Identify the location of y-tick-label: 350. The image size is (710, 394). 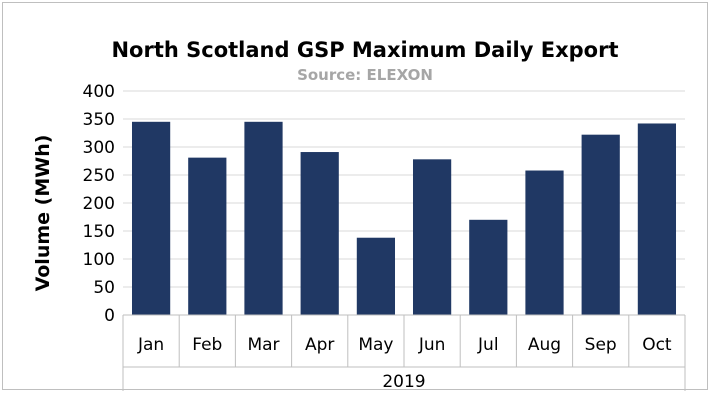
(99, 120).